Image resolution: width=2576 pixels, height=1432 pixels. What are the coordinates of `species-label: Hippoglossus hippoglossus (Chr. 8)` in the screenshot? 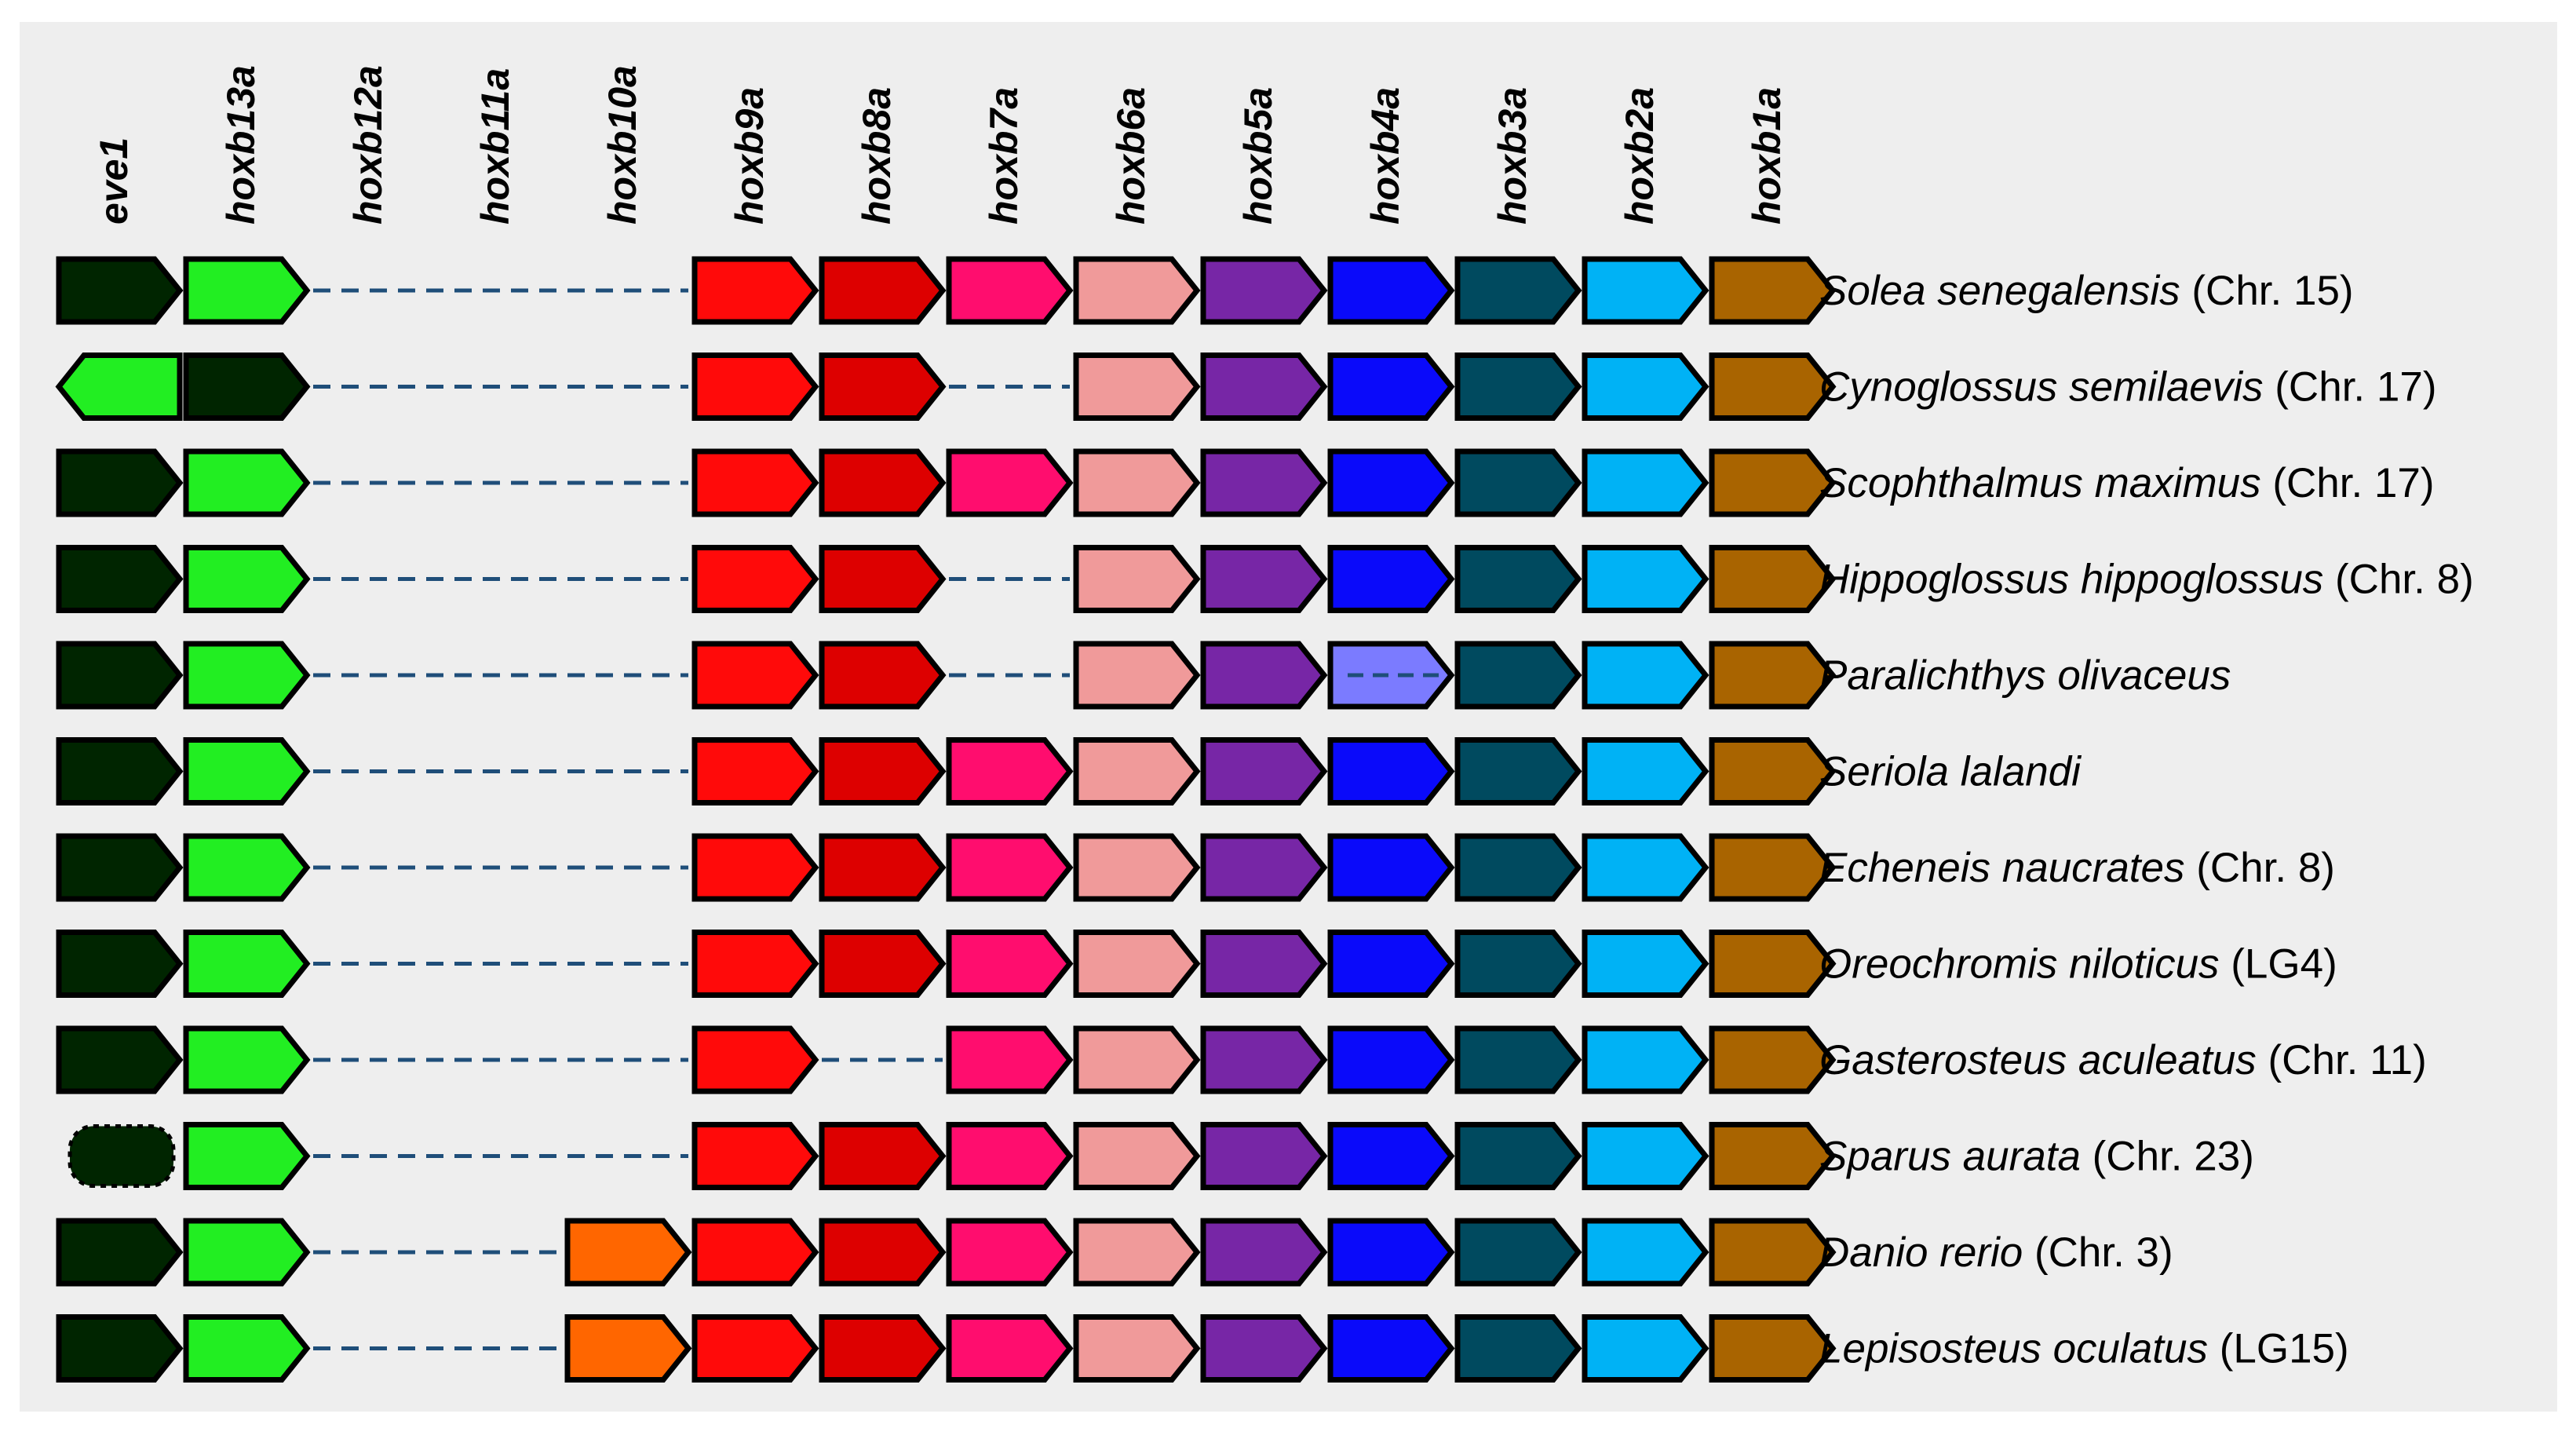 It's located at (2146, 580).